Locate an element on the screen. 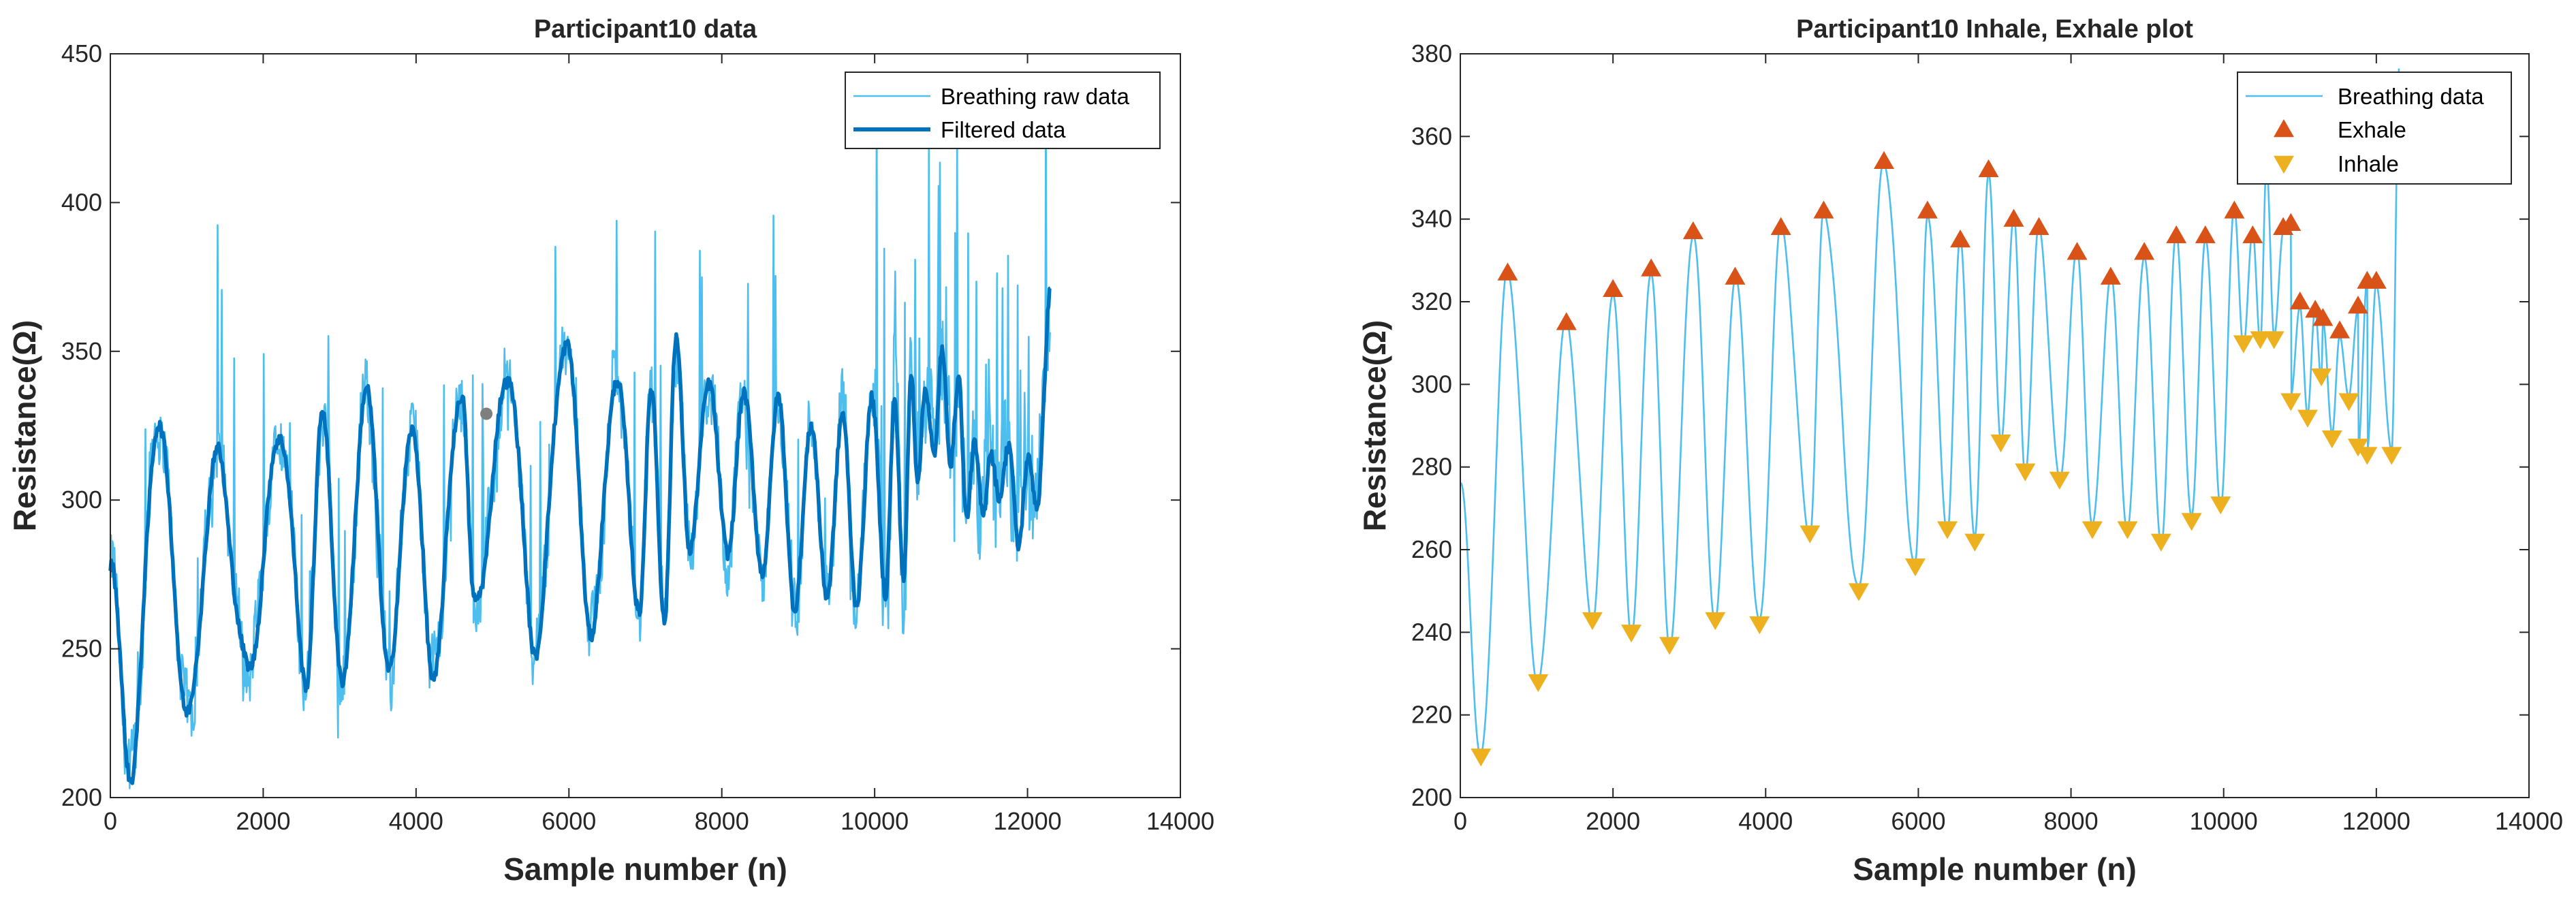 The image size is (2576, 897). legend: Breathing data Exhale Inhale is located at coordinates (2374, 128).